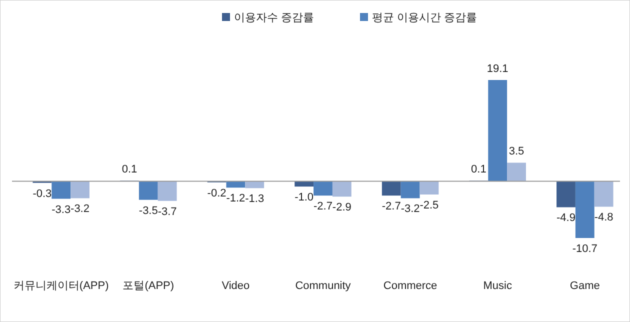 This screenshot has width=630, height=322. I want to click on data-label: 19.1, so click(497, 69).